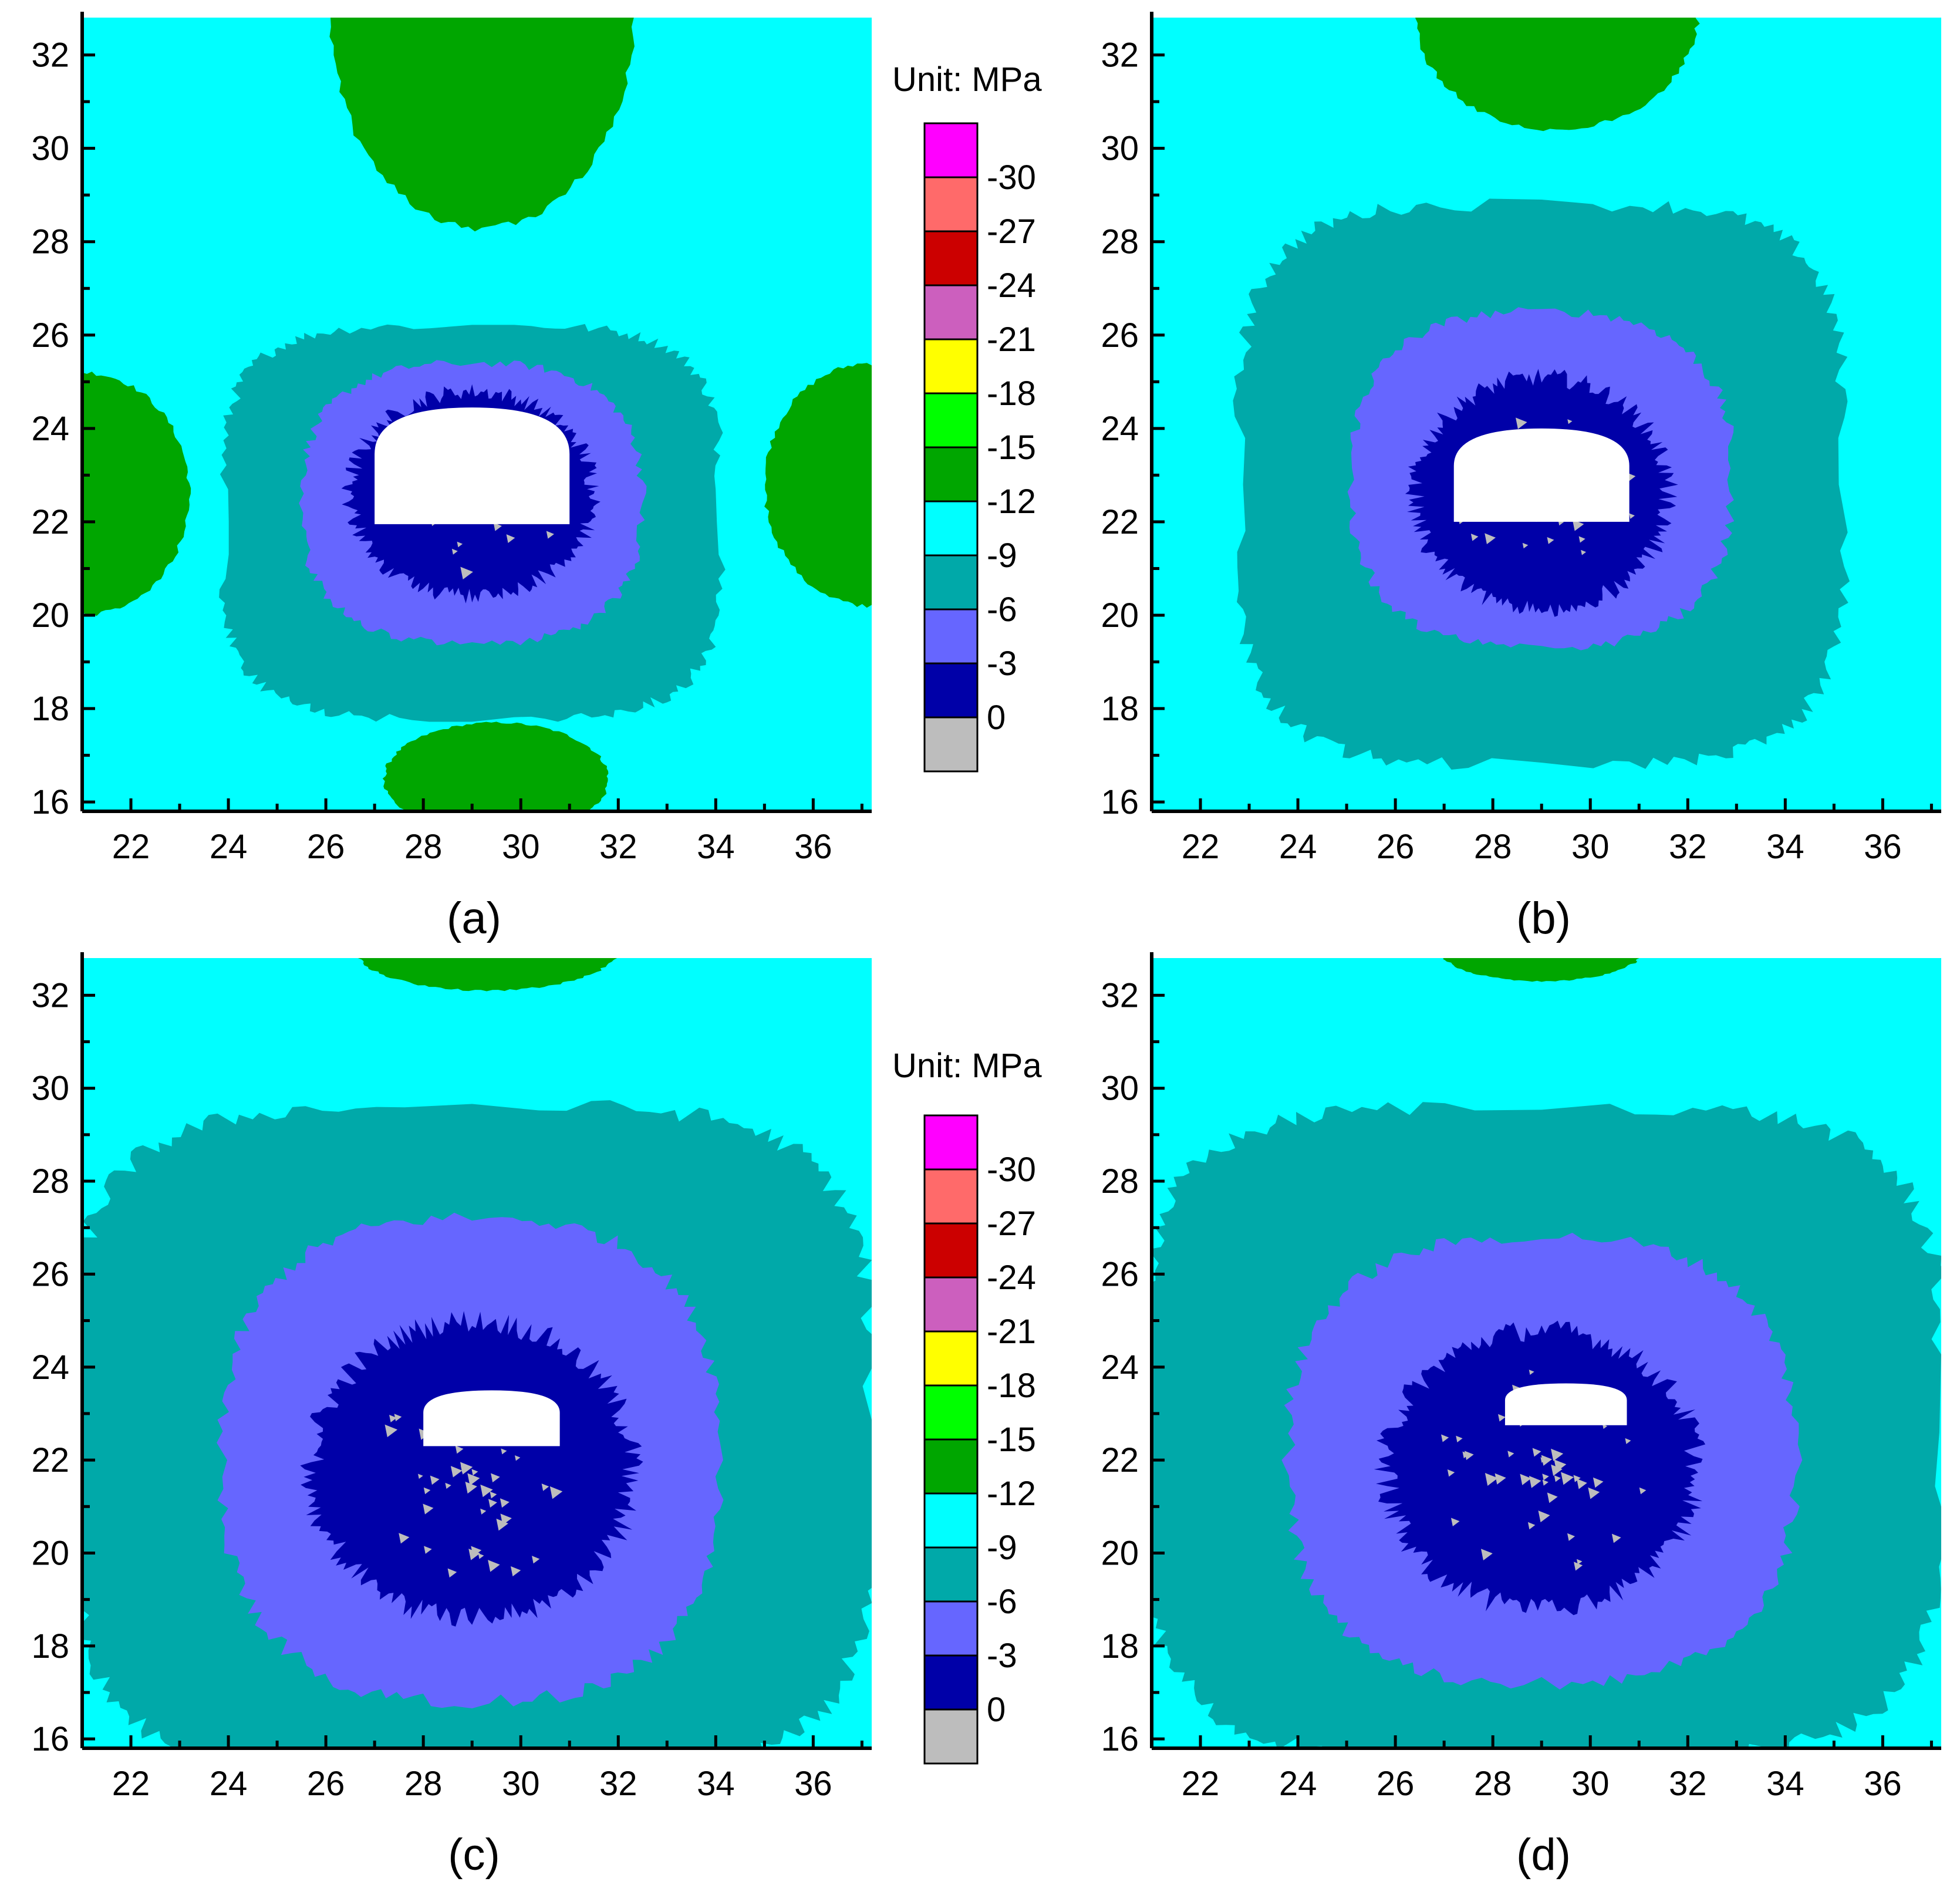 Image resolution: width=1960 pixels, height=1895 pixels. Describe the element at coordinates (967, 80) in the screenshot. I see `colorbar-unit-label: Unit: MPa` at that location.